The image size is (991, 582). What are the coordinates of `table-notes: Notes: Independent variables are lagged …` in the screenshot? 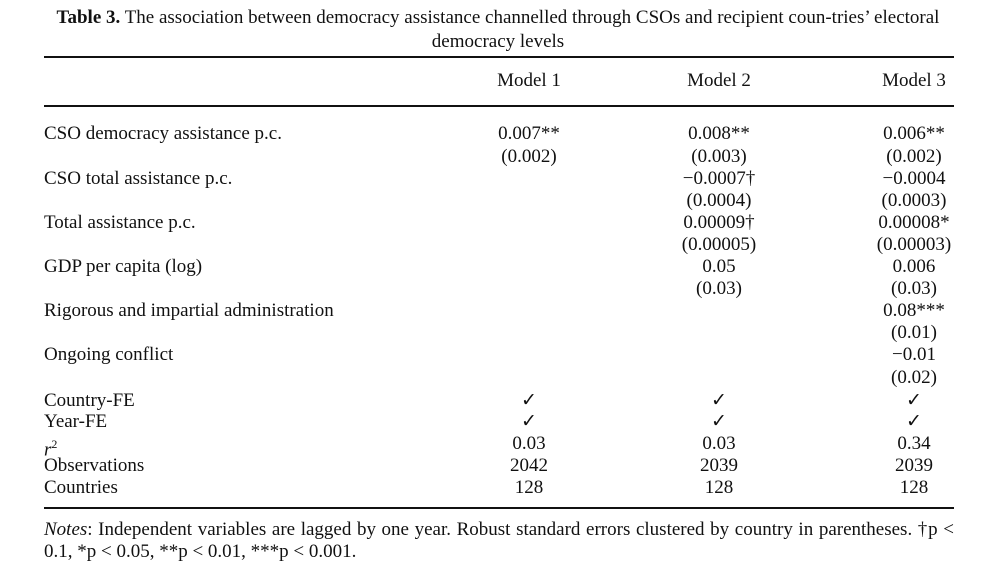 It's located at (499, 541).